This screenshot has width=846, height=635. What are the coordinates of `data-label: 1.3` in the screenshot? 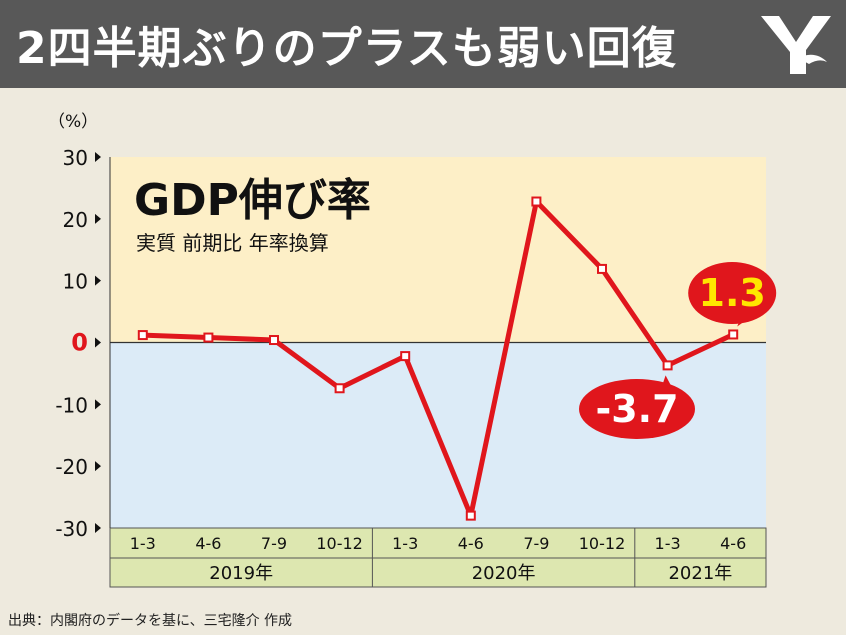 It's located at (732, 293).